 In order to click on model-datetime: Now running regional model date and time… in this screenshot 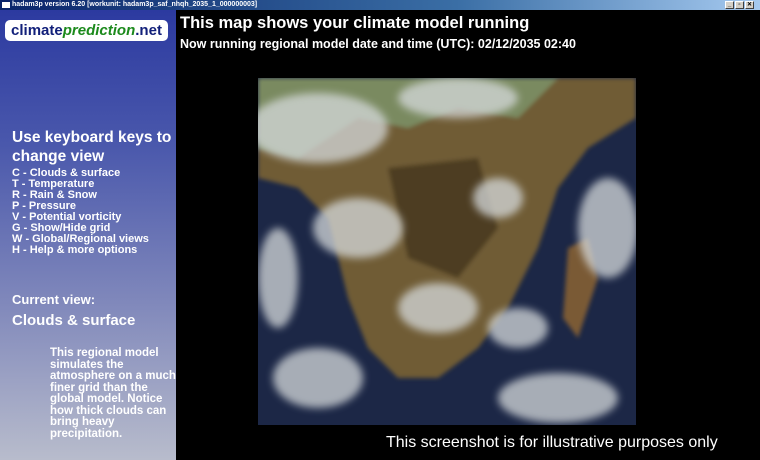, I will do `click(378, 44)`.